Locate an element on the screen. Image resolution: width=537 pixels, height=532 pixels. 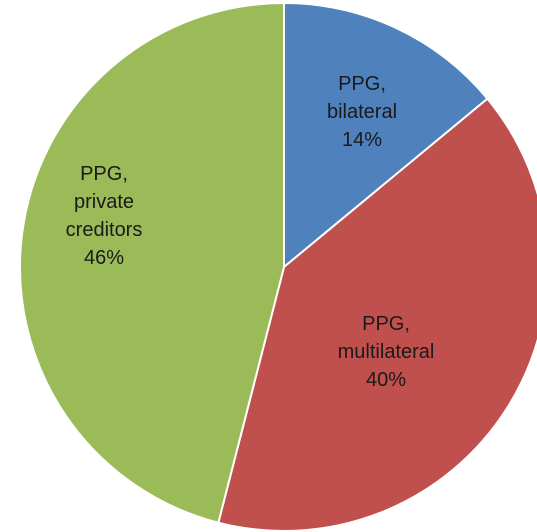
slice-label: PPG, multilateral 40% is located at coordinates (386, 352).